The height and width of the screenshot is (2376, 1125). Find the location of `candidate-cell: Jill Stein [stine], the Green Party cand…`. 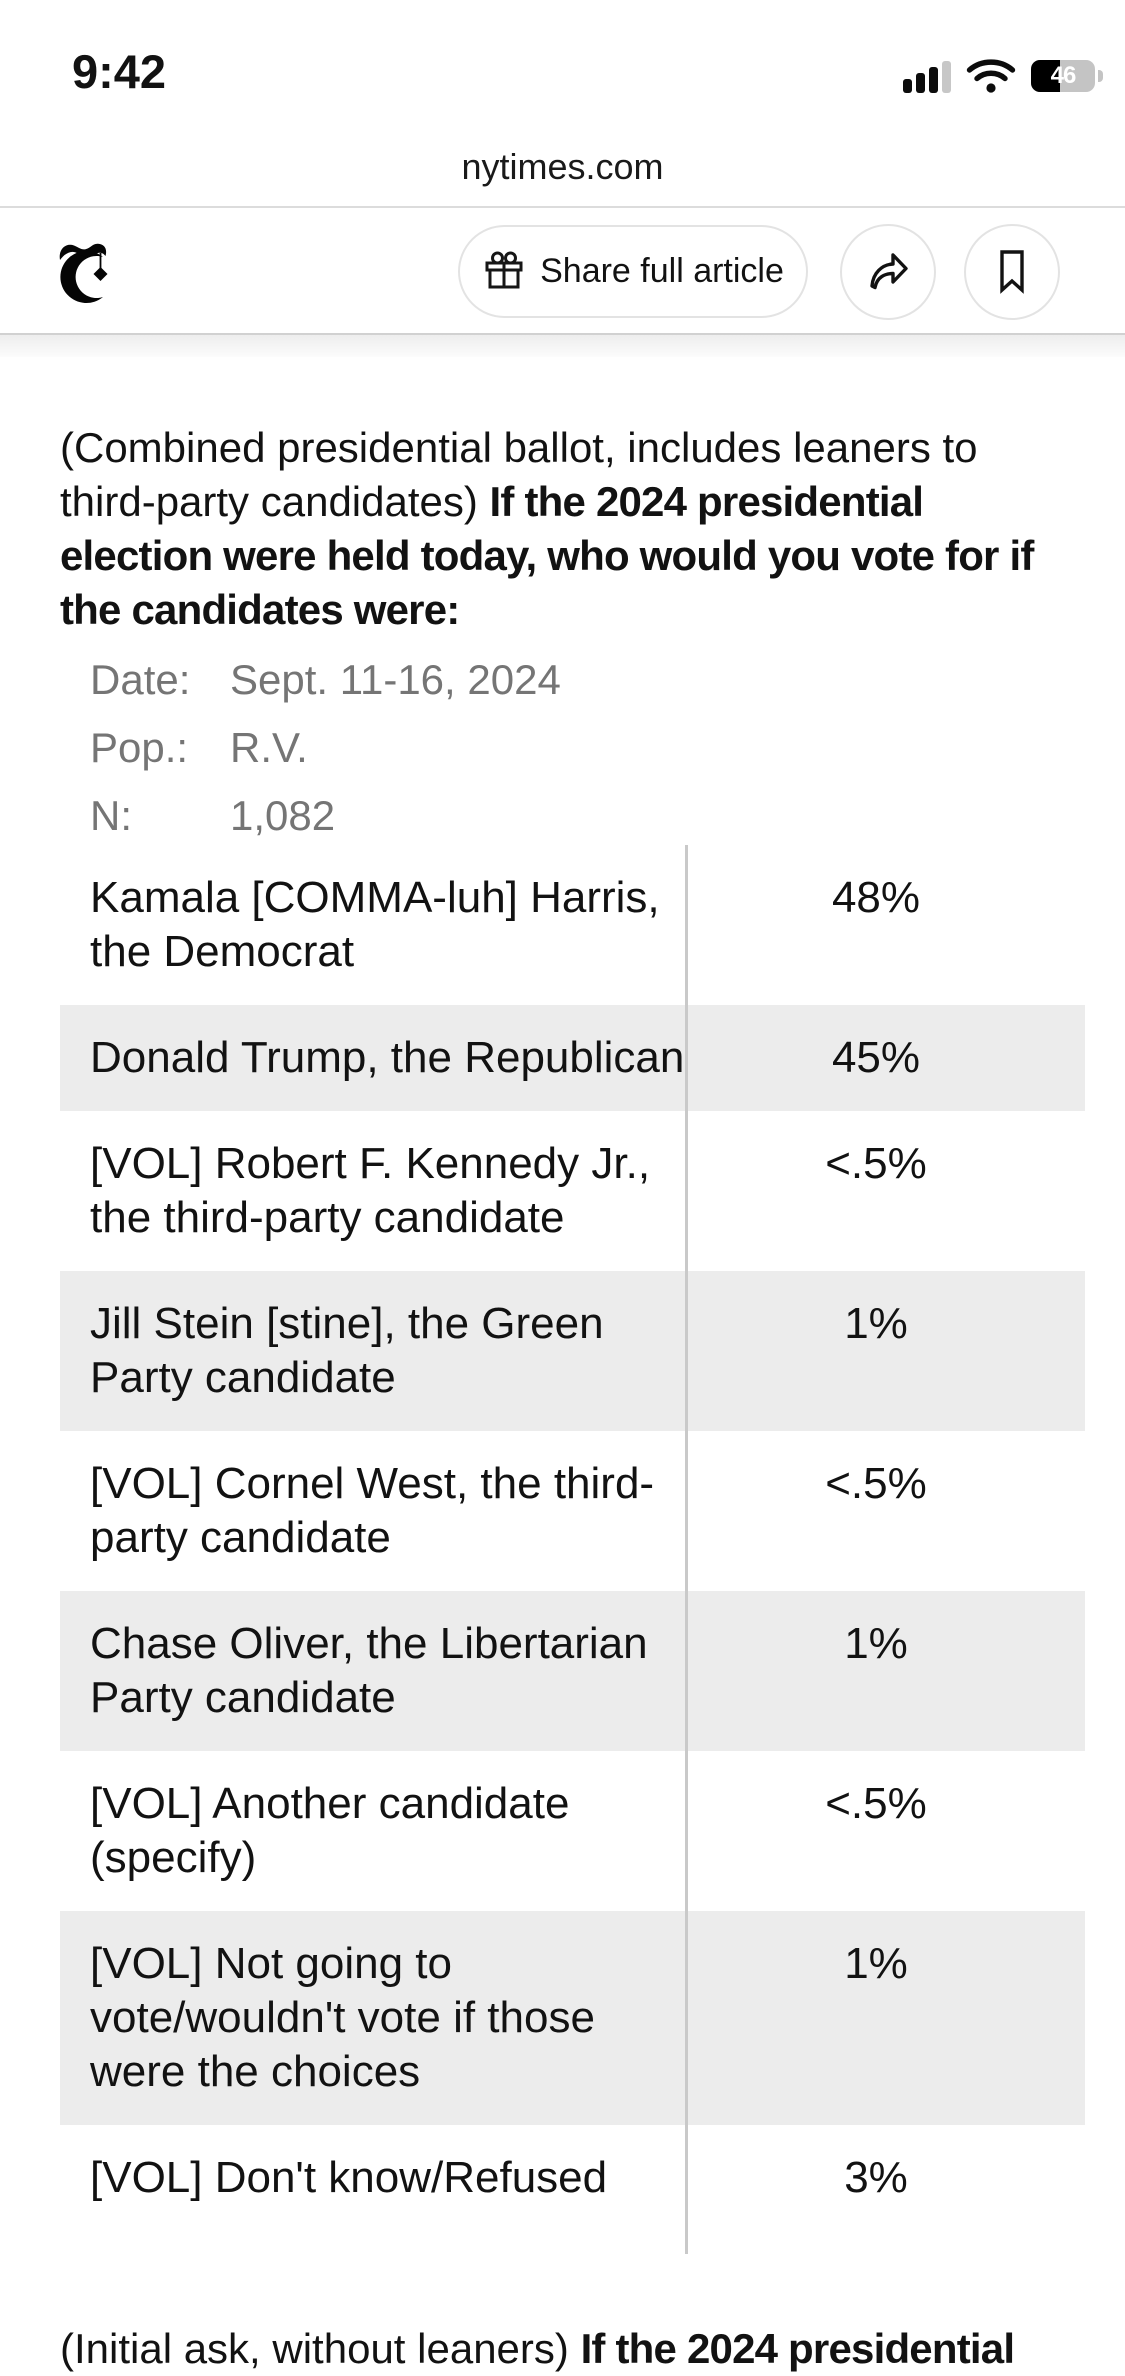

candidate-cell: Jill Stein [stine], the Green Party cand… is located at coordinates (347, 1350).